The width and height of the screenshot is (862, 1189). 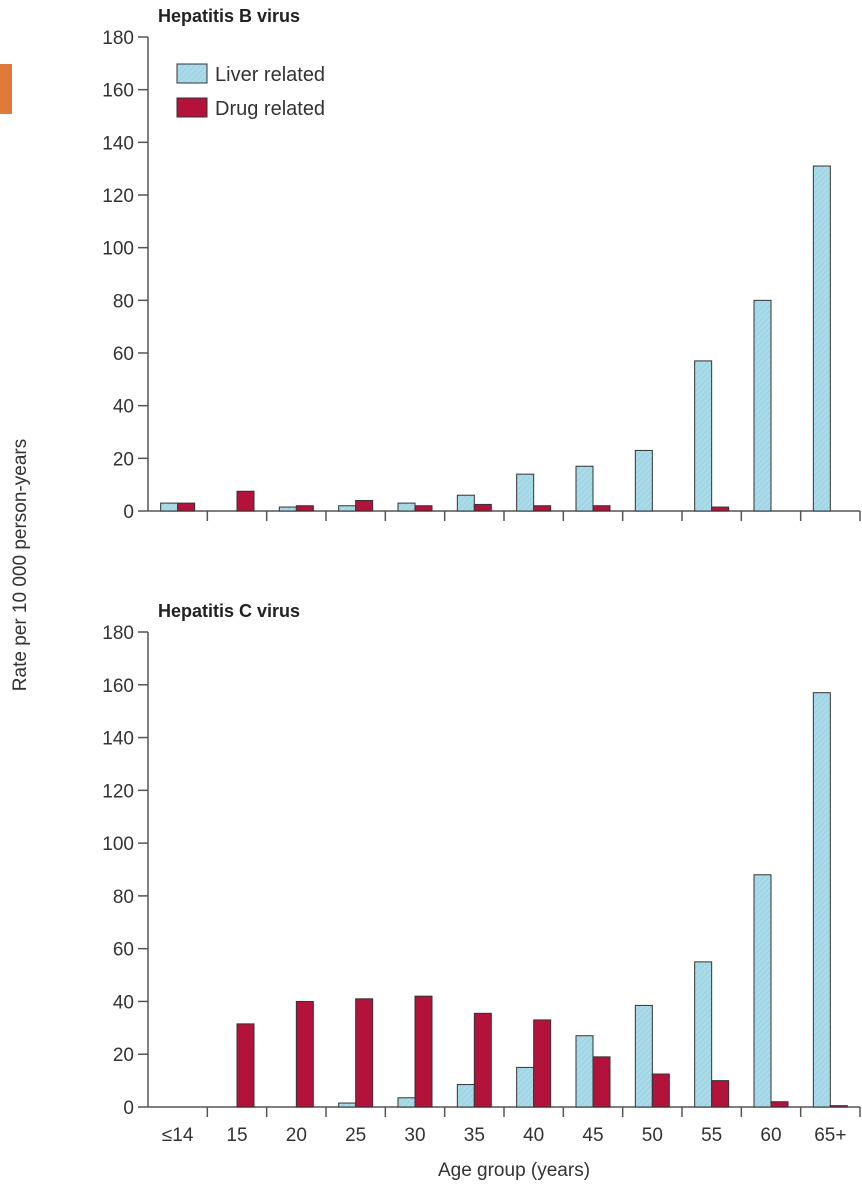 What do you see at coordinates (514, 1170) in the screenshot?
I see `x-axis-title: Age group (years)` at bounding box center [514, 1170].